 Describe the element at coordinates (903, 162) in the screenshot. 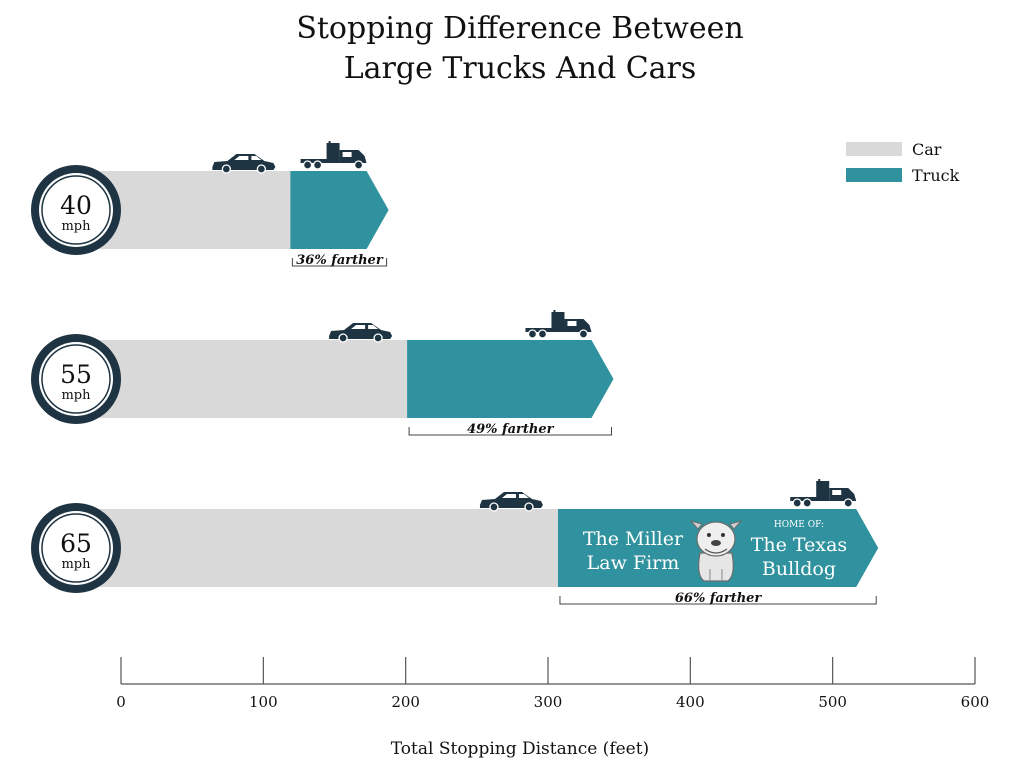

I see `legend: Car Truck` at that location.